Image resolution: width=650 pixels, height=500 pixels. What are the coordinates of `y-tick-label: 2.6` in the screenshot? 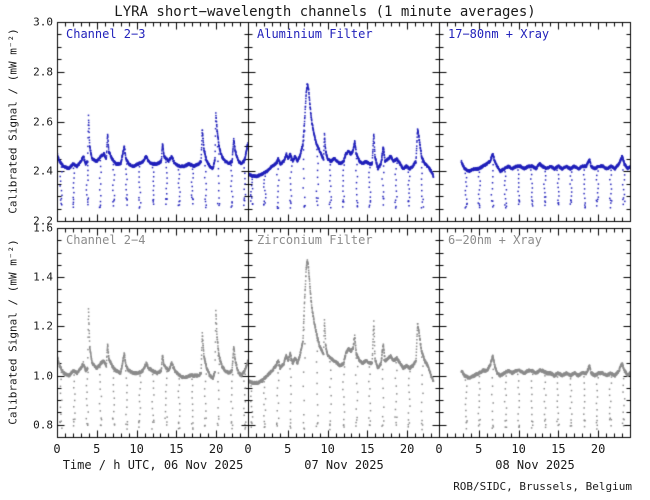 It's located at (43, 121).